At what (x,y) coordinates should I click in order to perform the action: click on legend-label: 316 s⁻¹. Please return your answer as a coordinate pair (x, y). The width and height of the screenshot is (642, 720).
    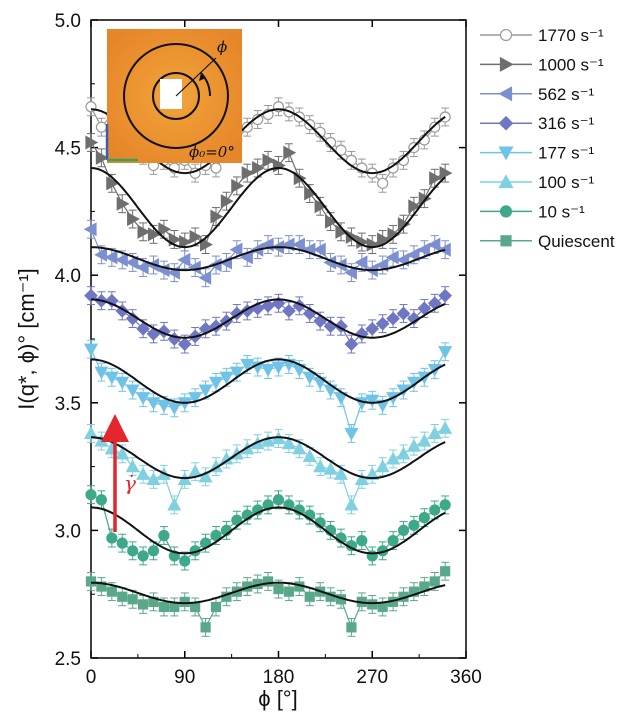
    Looking at the image, I should click on (566, 123).